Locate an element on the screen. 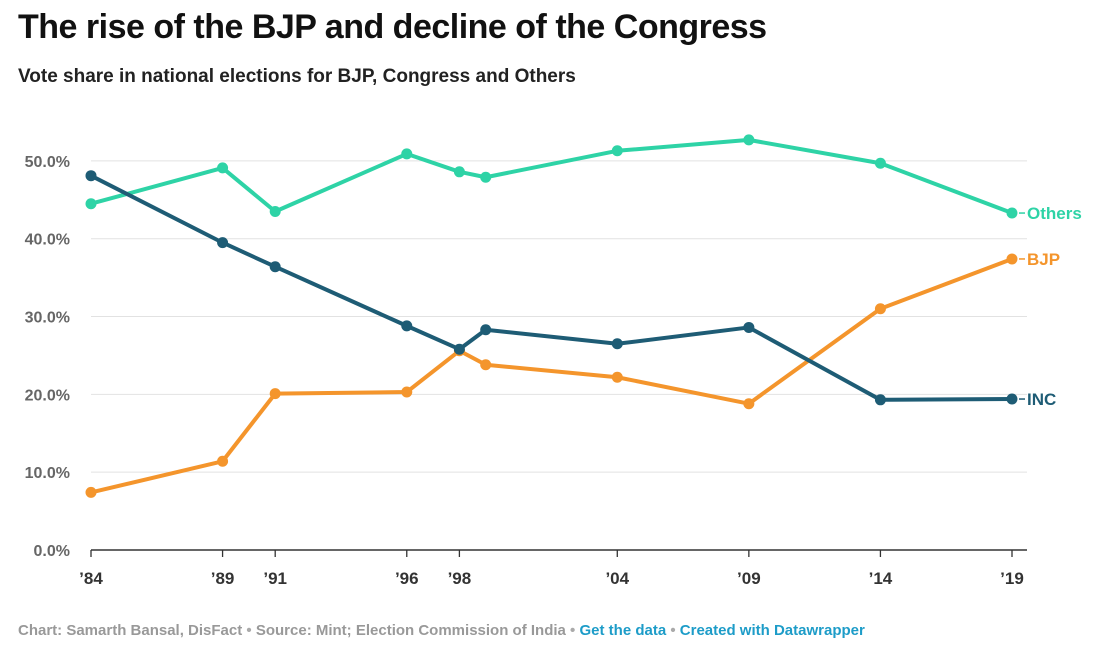  y-tick-label: 20.0% is located at coordinates (47, 395).